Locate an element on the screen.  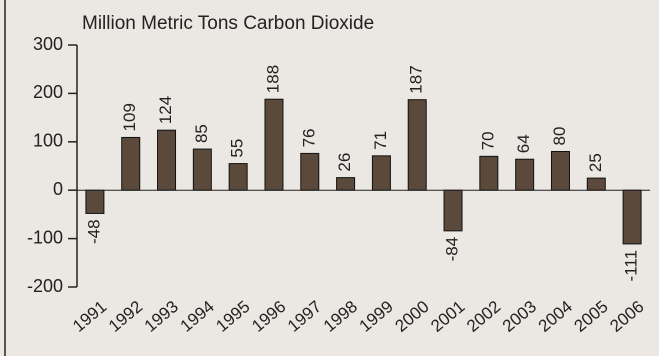
value-label: 124 is located at coordinates (165, 110).